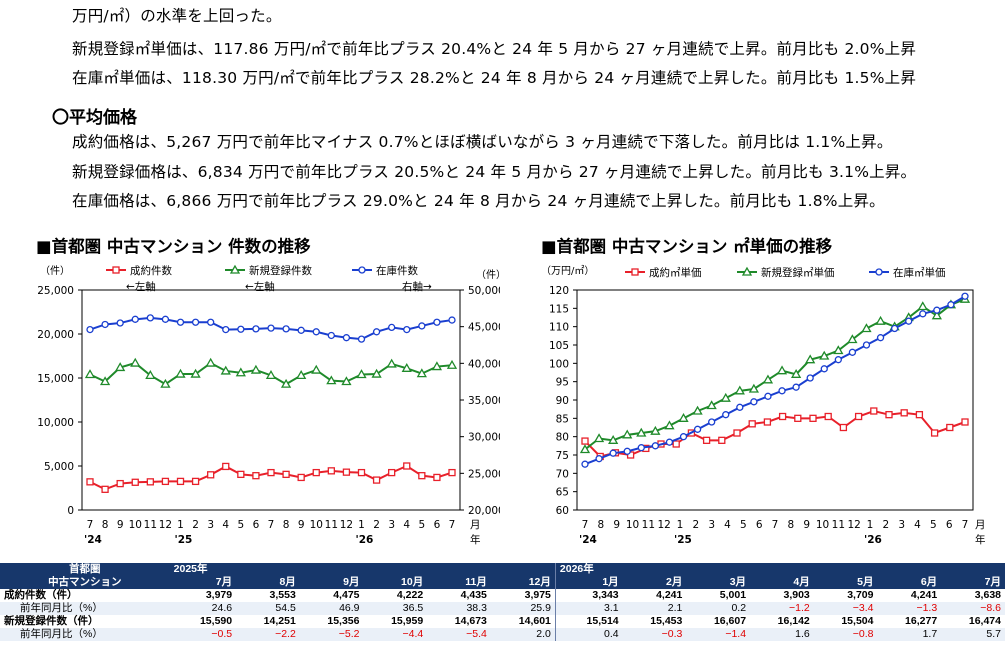 The image size is (1005, 654). I want to click on month-header: 8月, so click(268, 582).